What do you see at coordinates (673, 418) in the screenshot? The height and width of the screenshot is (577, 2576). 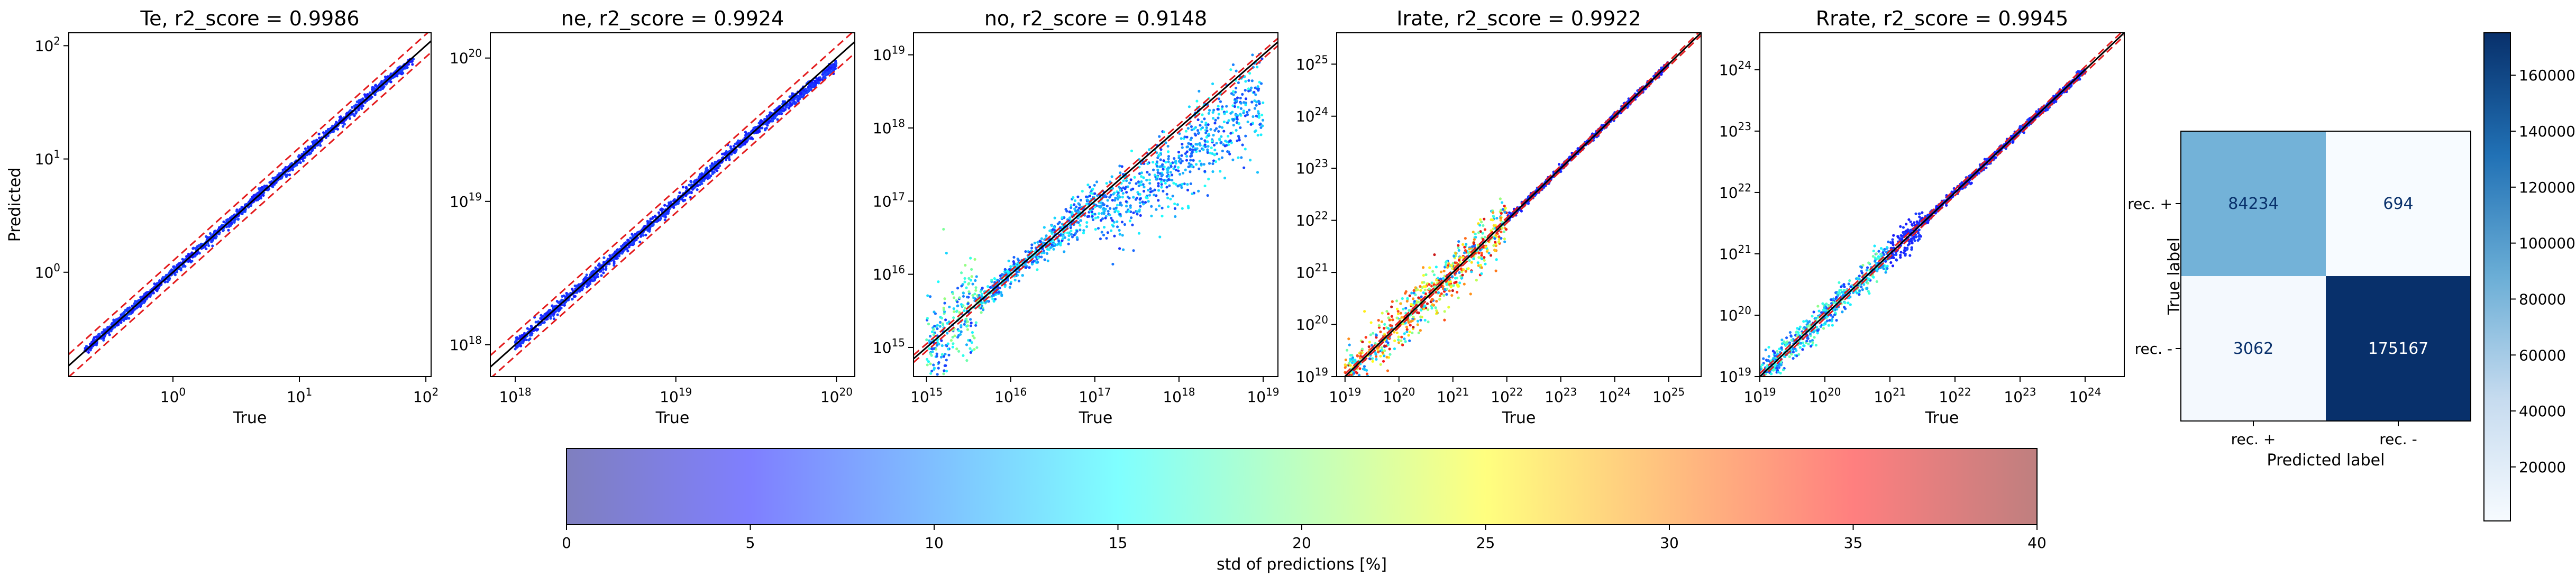 I see `x-axis-label: True` at bounding box center [673, 418].